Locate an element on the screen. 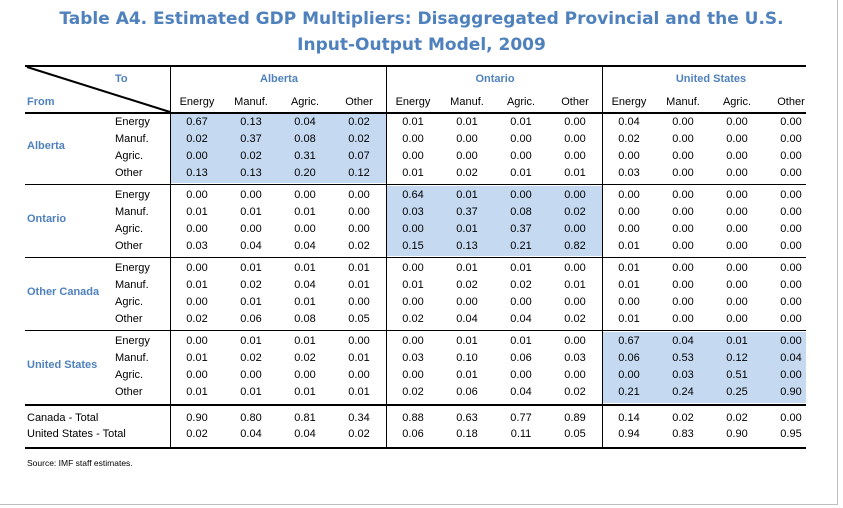  total-cell: 0.04 is located at coordinates (305, 434).